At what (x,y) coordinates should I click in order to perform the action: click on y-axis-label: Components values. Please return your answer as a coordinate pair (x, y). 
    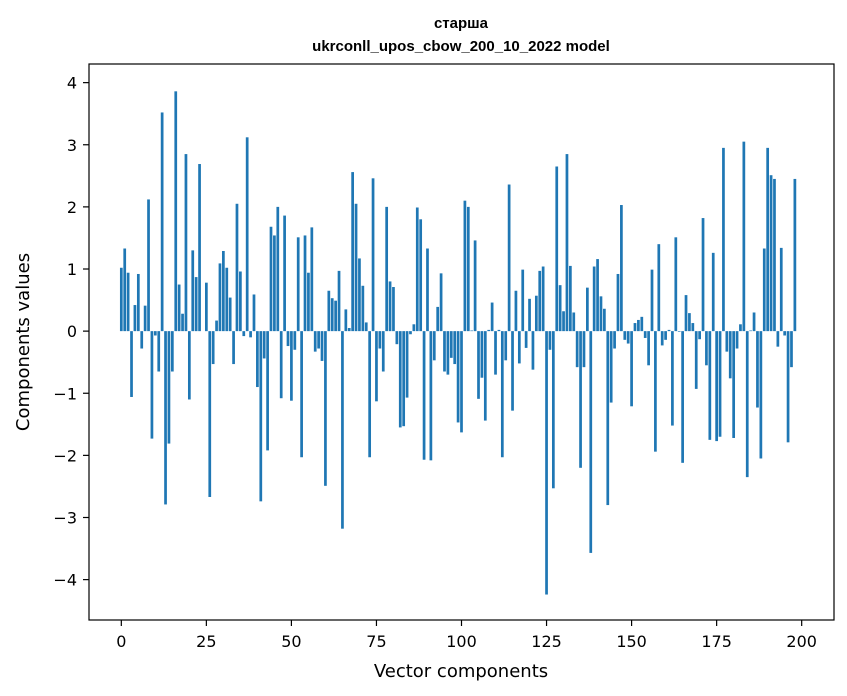
    Looking at the image, I should click on (23, 342).